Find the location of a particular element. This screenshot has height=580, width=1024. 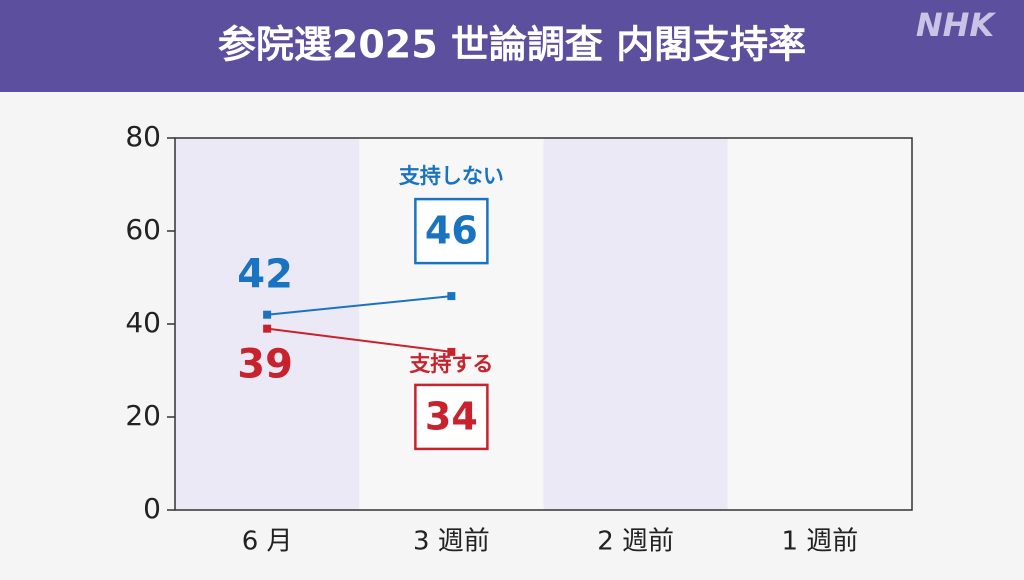

y-tick-label: 20 is located at coordinates (143, 415).